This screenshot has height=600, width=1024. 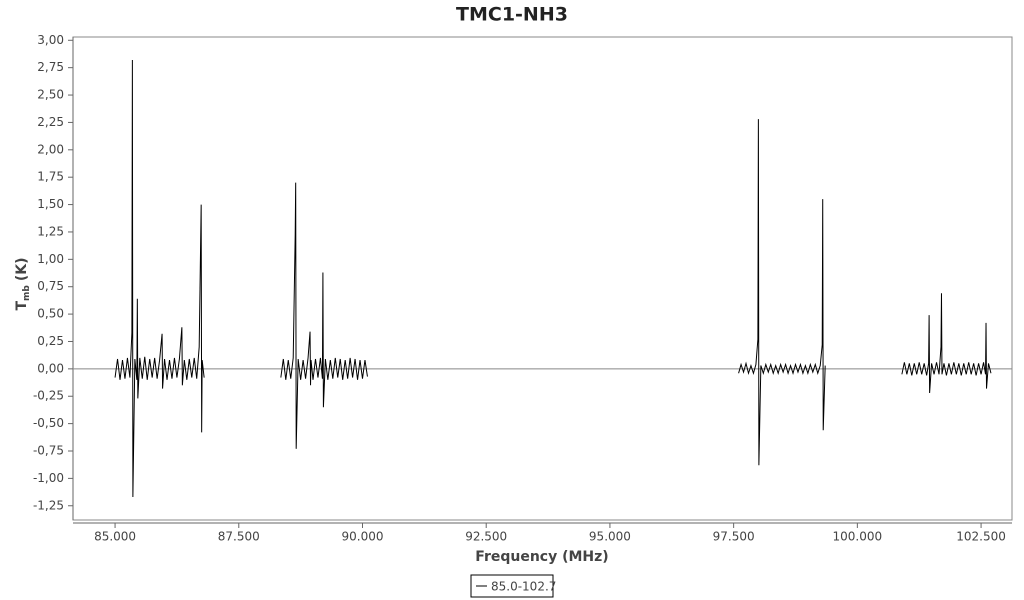 I want to click on x-tick-label: 97.500, so click(x=734, y=537).